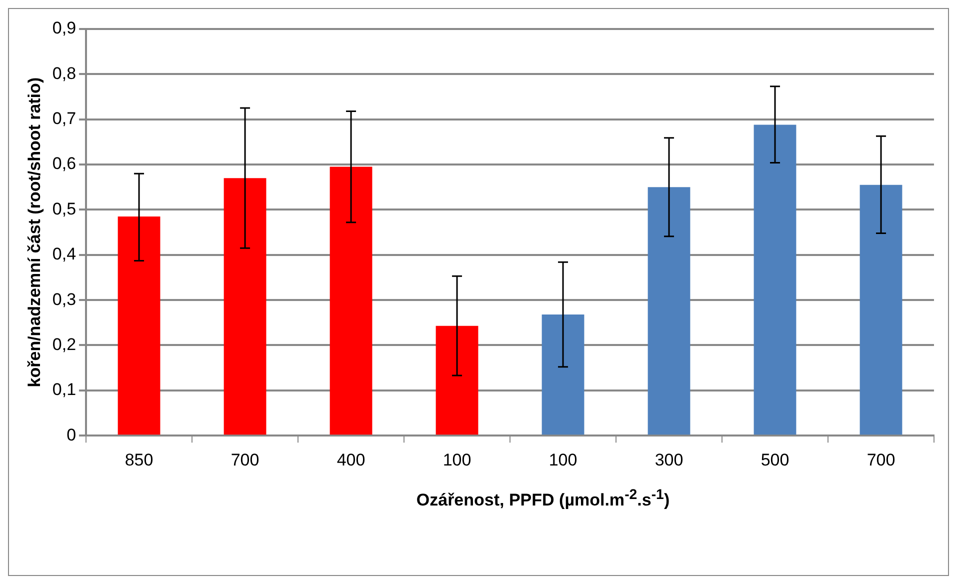 The width and height of the screenshot is (957, 584). What do you see at coordinates (775, 460) in the screenshot?
I see `x-tick-label: 500` at bounding box center [775, 460].